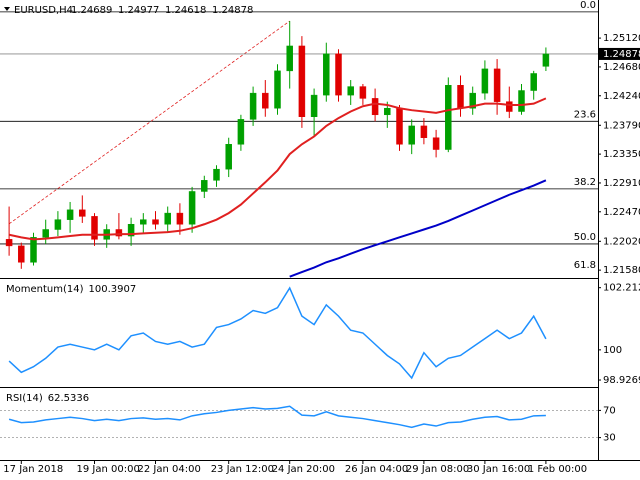 The height and width of the screenshot is (480, 640). What do you see at coordinates (621, 288) in the screenshot?
I see `y-tick-label: 102.212` at bounding box center [621, 288].